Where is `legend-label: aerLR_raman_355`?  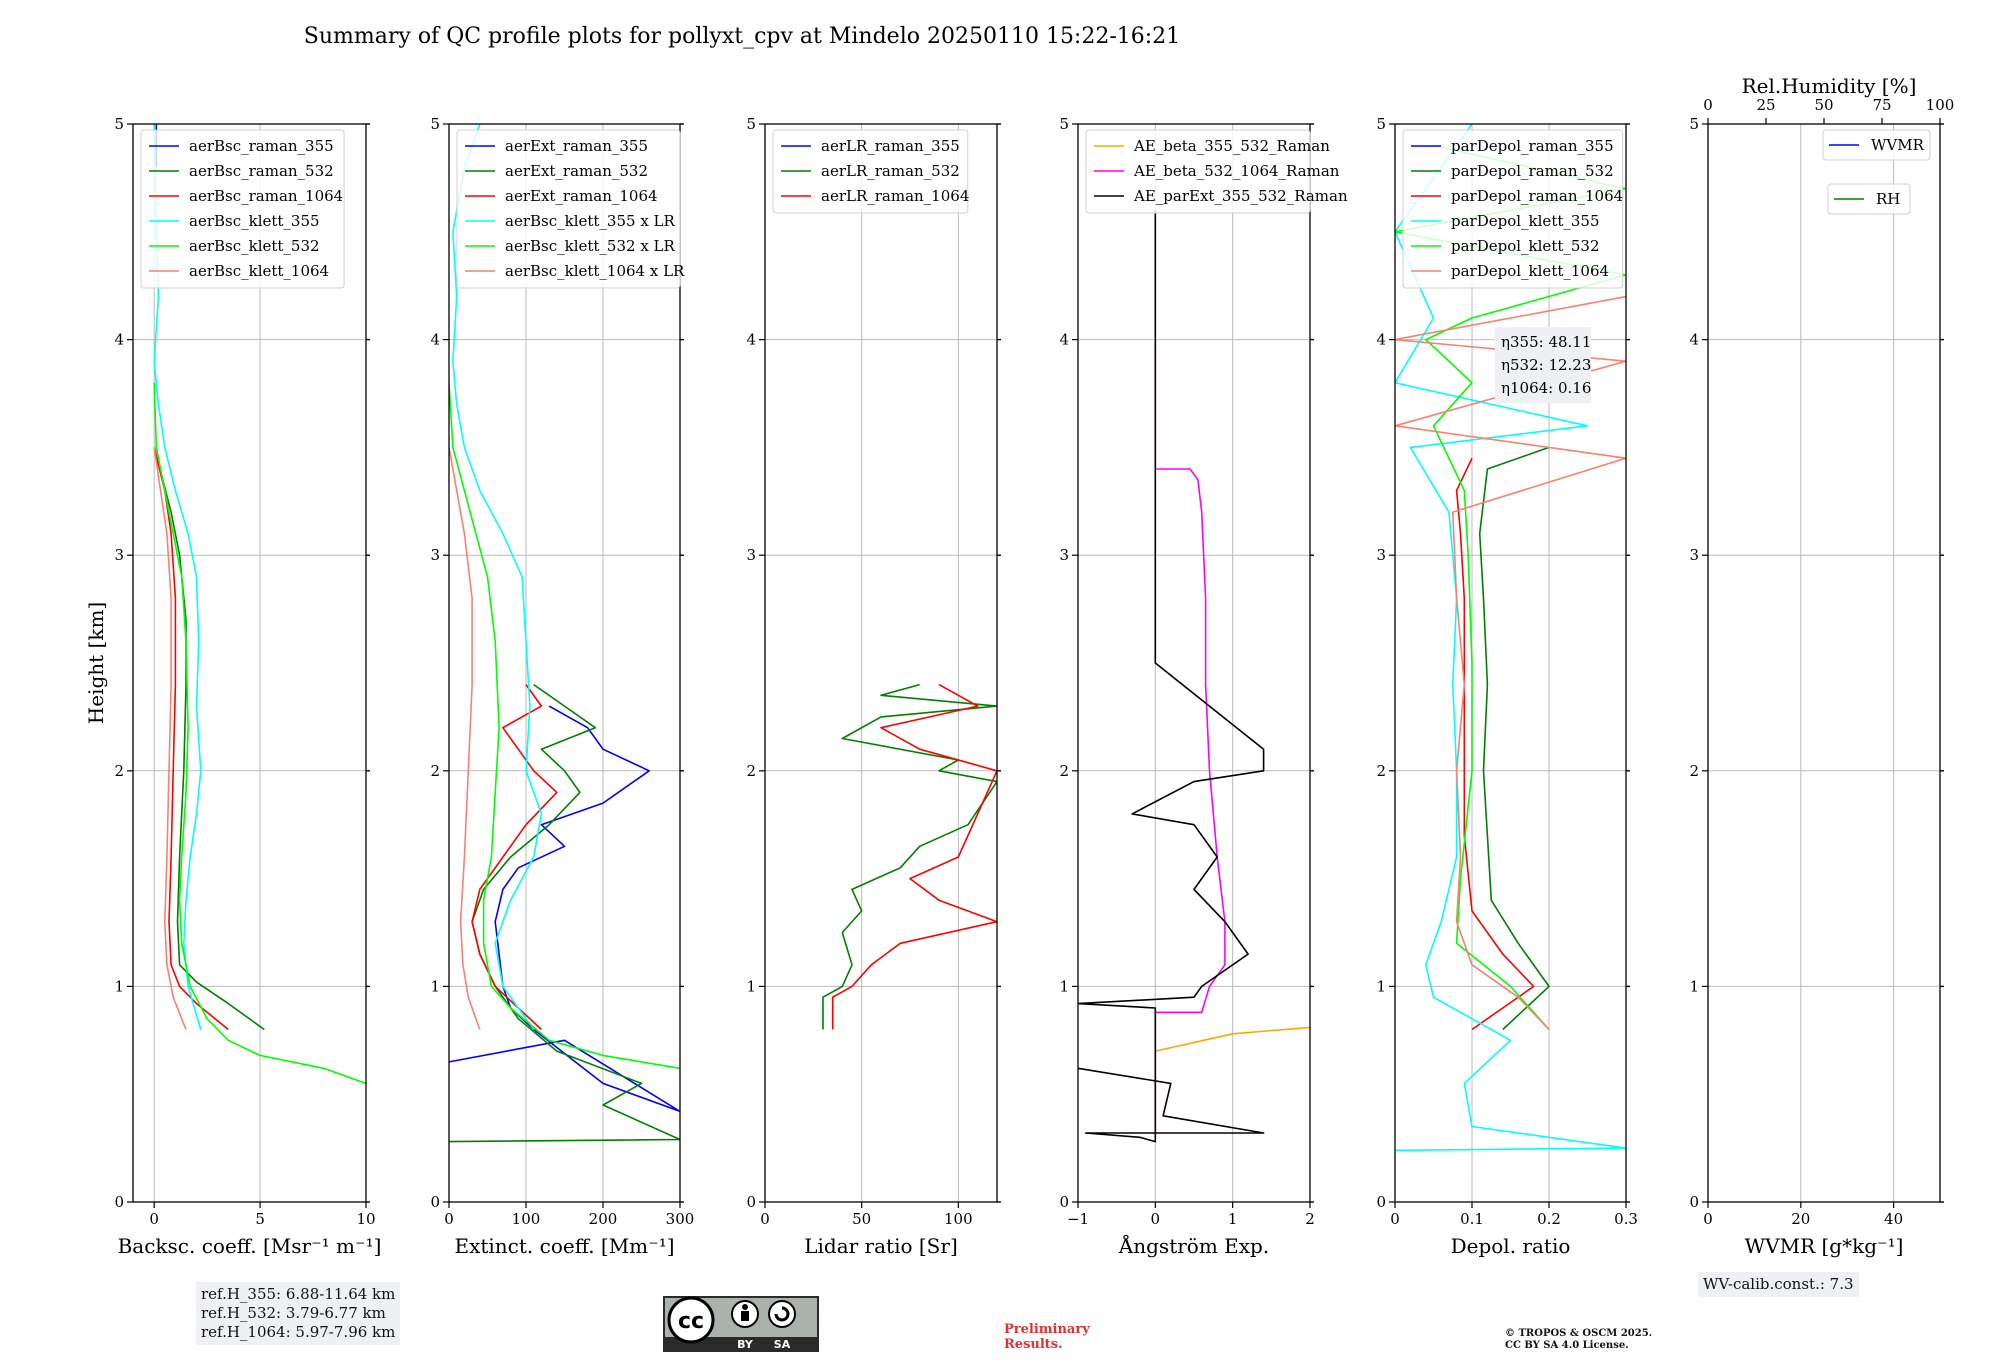 legend-label: aerLR_raman_355 is located at coordinates (890, 146).